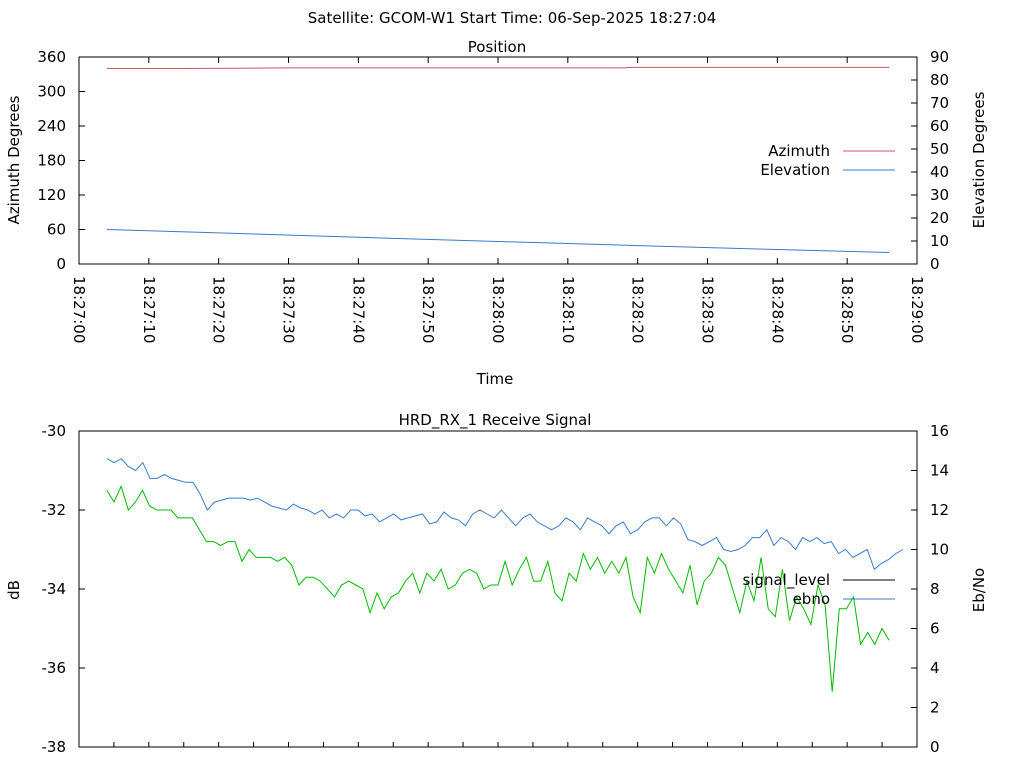 The height and width of the screenshot is (768, 1024). Describe the element at coordinates (939, 218) in the screenshot. I see `y2-tick-label: 20` at that location.